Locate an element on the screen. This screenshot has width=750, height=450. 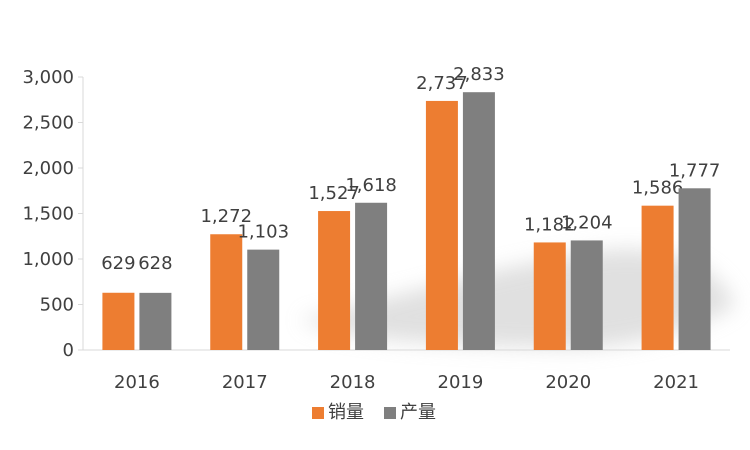
data-label: 1,618 is located at coordinates (371, 185).